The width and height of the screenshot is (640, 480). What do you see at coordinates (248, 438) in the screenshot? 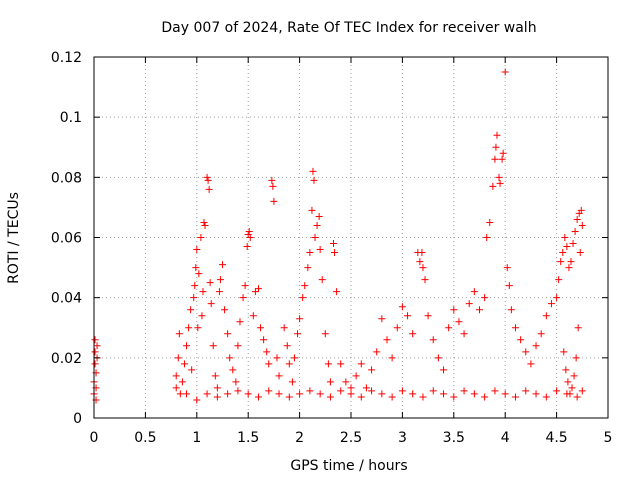
I see `x-tick-label: 1.5` at bounding box center [248, 438].